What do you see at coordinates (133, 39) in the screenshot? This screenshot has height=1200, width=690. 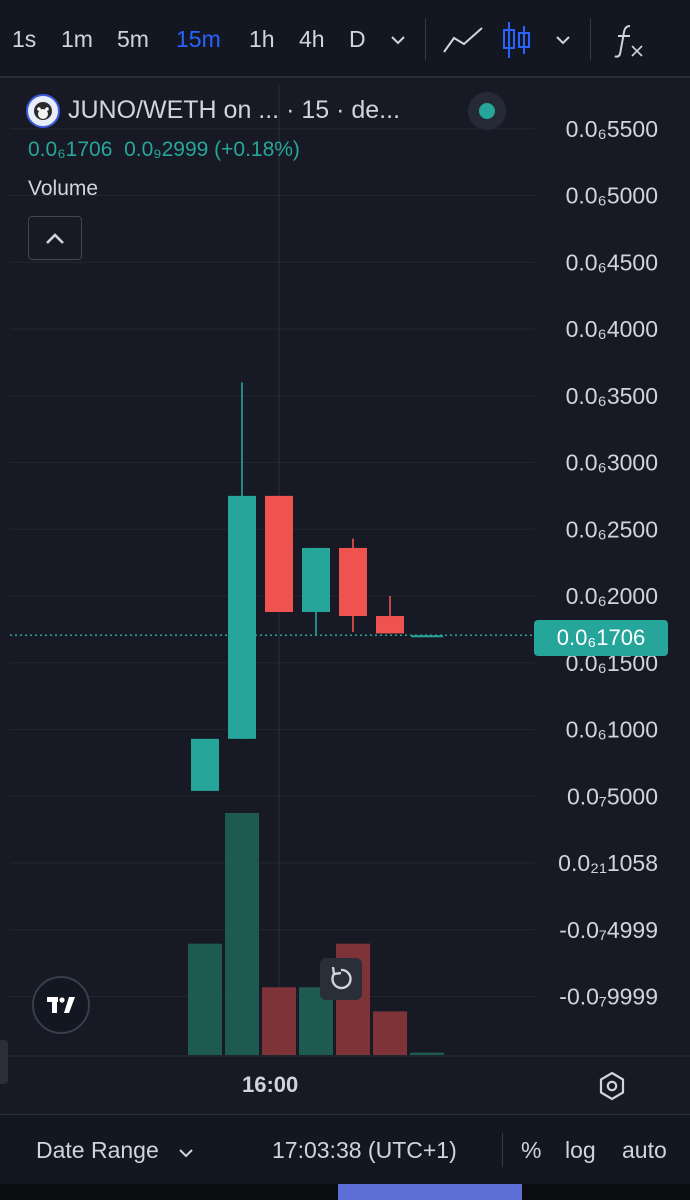 I see `timeframe-5m: 5m` at bounding box center [133, 39].